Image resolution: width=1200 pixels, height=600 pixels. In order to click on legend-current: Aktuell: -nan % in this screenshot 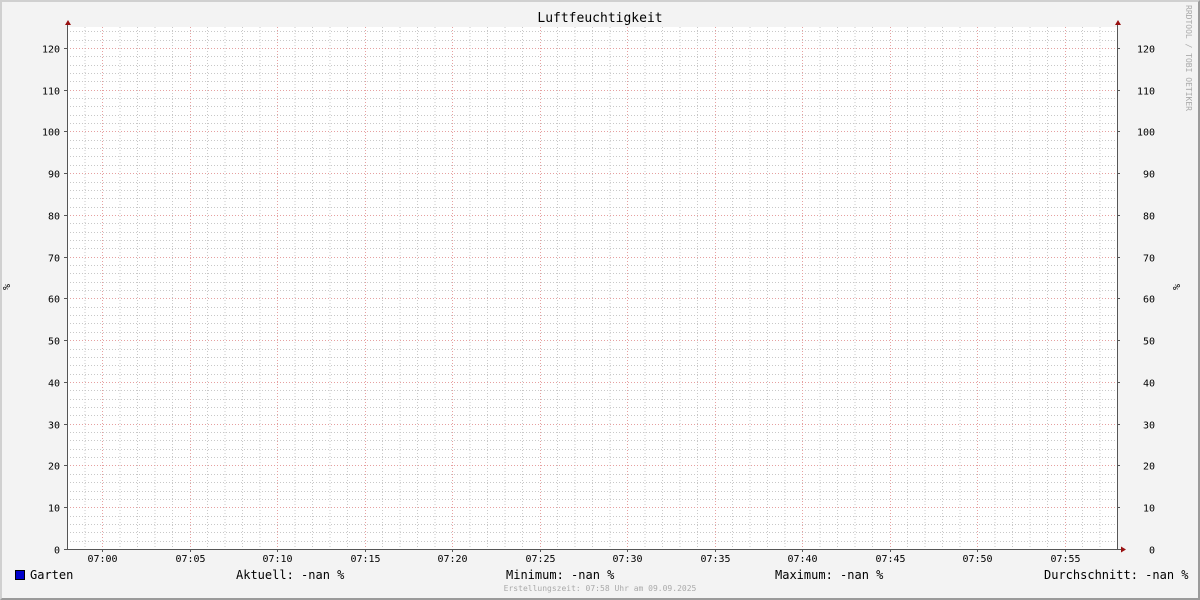, I will do `click(290, 575)`.